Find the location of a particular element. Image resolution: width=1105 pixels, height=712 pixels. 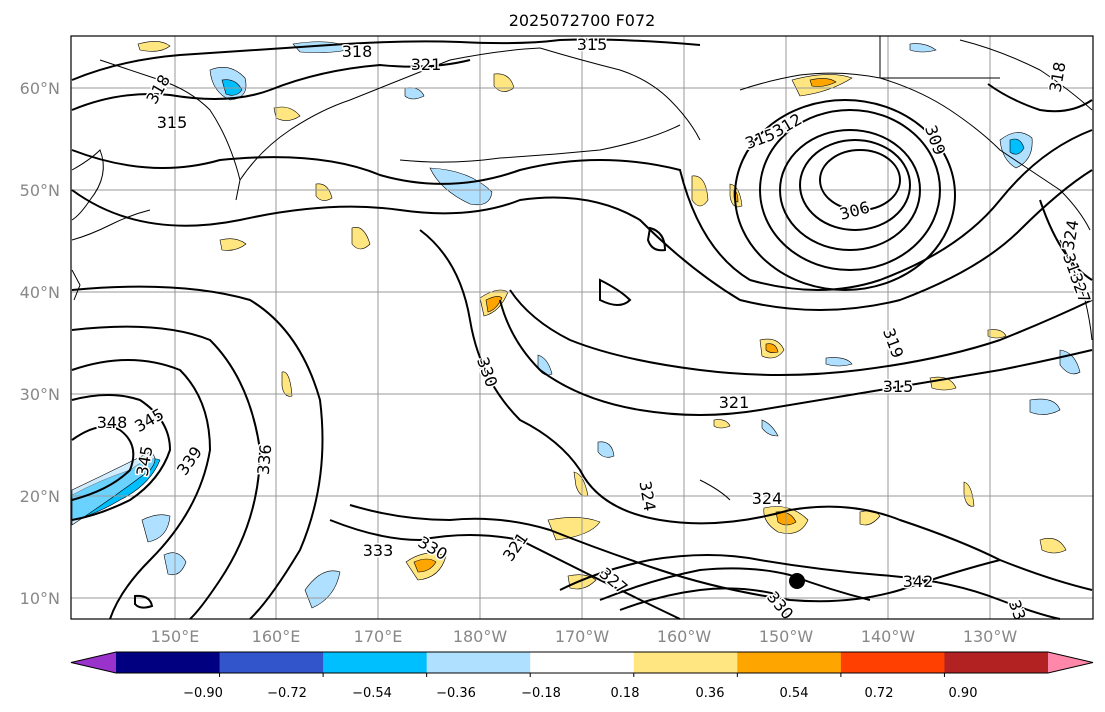

colorbar-extend-min is located at coordinates (93, 662).